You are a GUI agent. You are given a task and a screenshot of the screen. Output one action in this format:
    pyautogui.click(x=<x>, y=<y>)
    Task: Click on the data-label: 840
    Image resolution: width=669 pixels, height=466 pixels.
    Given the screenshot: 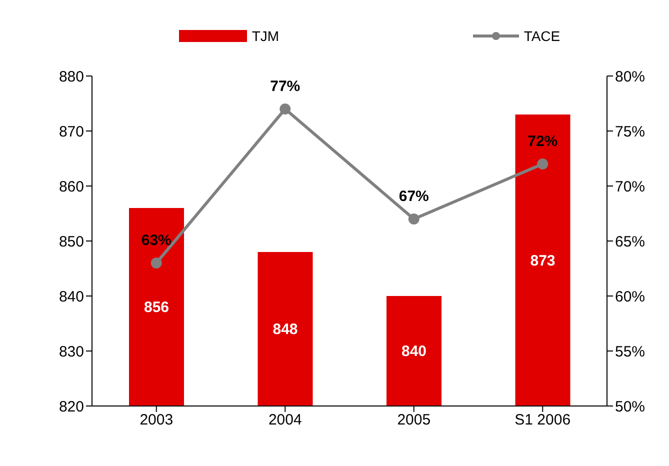 What is the action you would take?
    pyautogui.click(x=414, y=351)
    